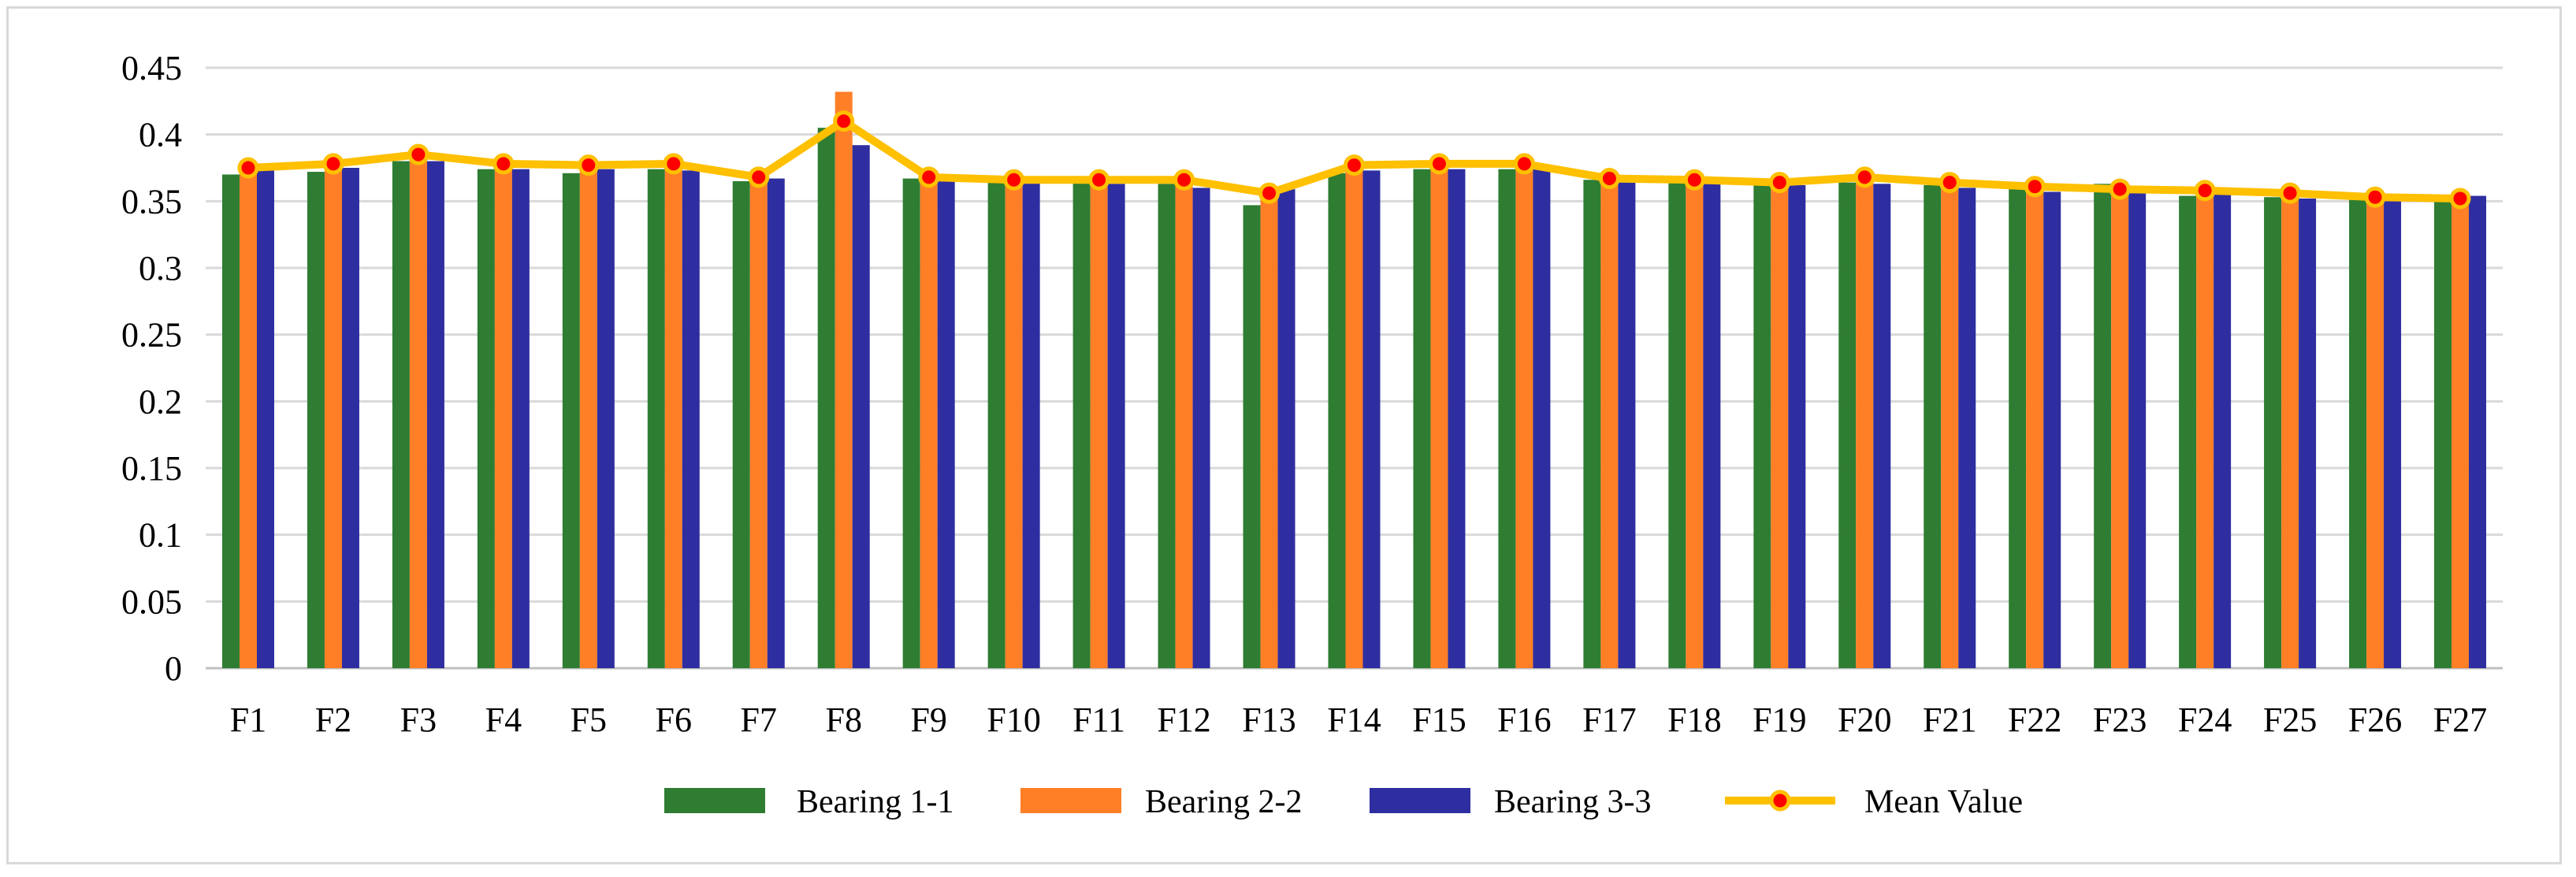 The height and width of the screenshot is (877, 2576). I want to click on mean-marker-f18, so click(1694, 180).